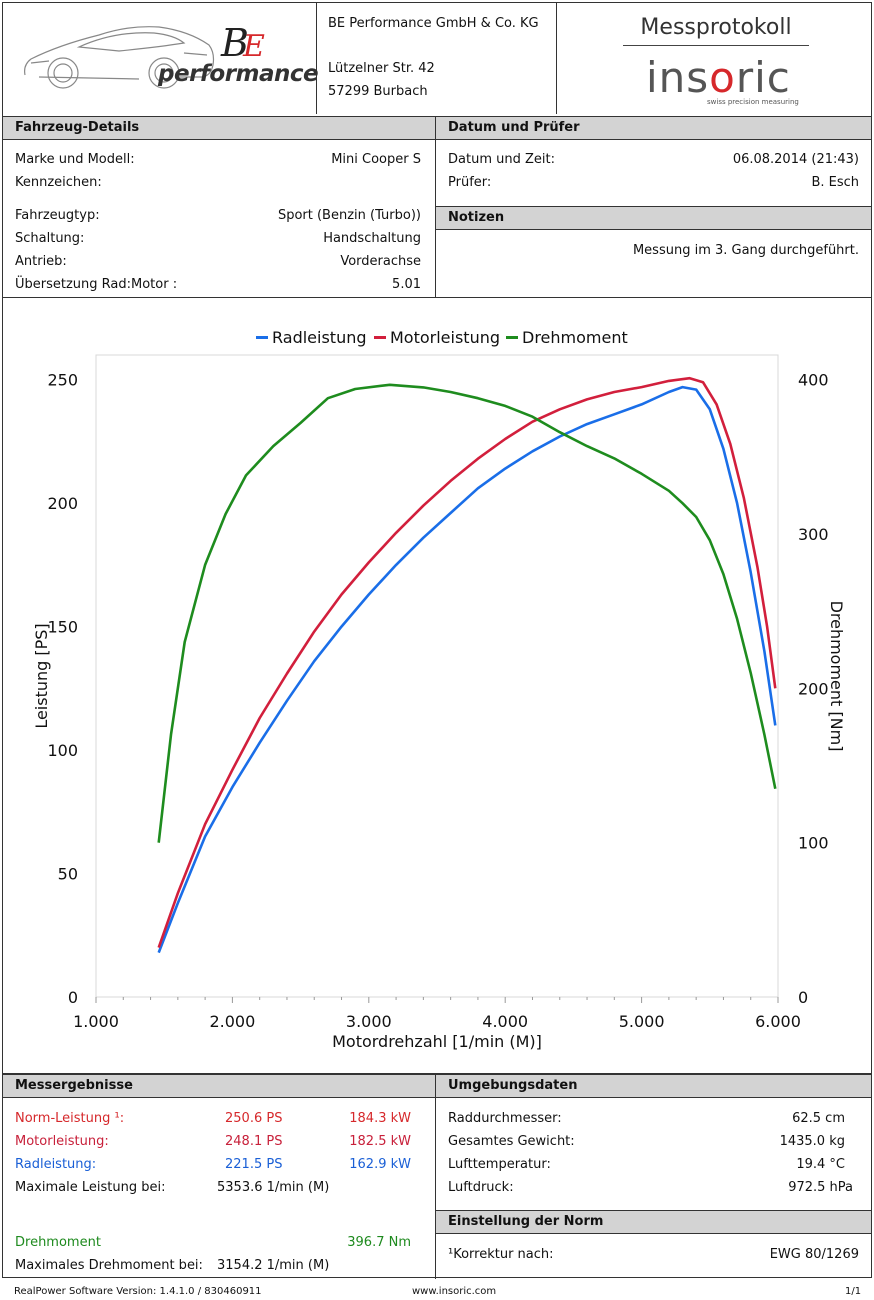 The width and height of the screenshot is (874, 1300). I want to click on norm-power-label: Norm-Leistung ¹:, so click(70, 1118).